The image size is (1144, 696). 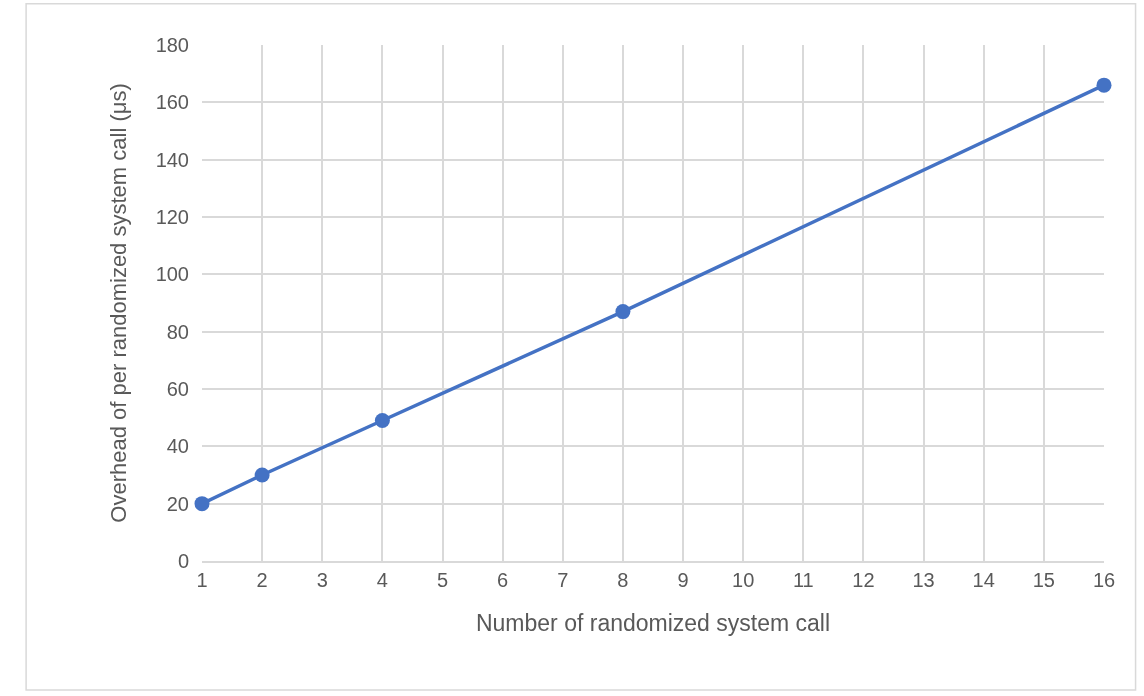 What do you see at coordinates (803, 579) in the screenshot?
I see `x-tick-label: 11` at bounding box center [803, 579].